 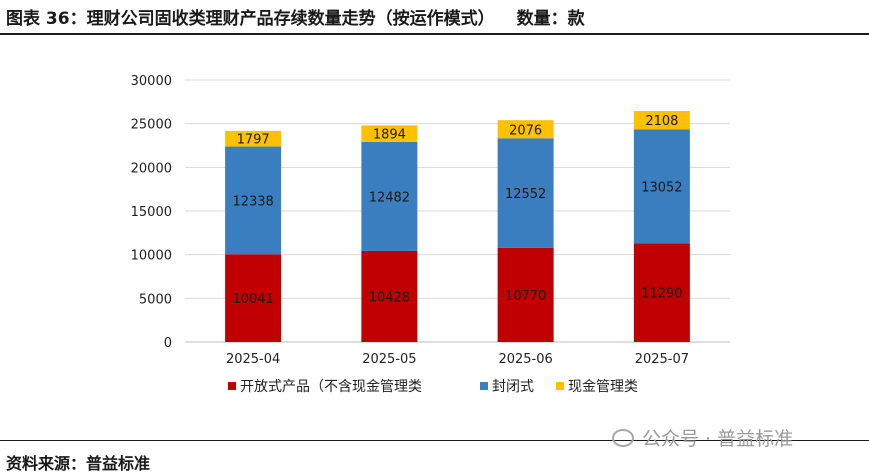 I want to click on legend: 开放式产品（不含现金管理类 封闭式 现金管理类, so click(x=433, y=387).